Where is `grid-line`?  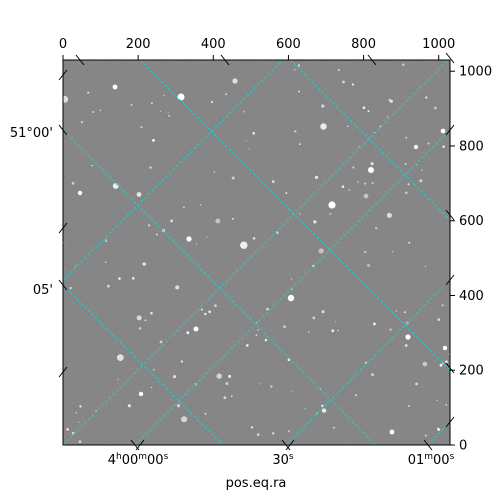
grid-line is located at coordinates (369, 140).